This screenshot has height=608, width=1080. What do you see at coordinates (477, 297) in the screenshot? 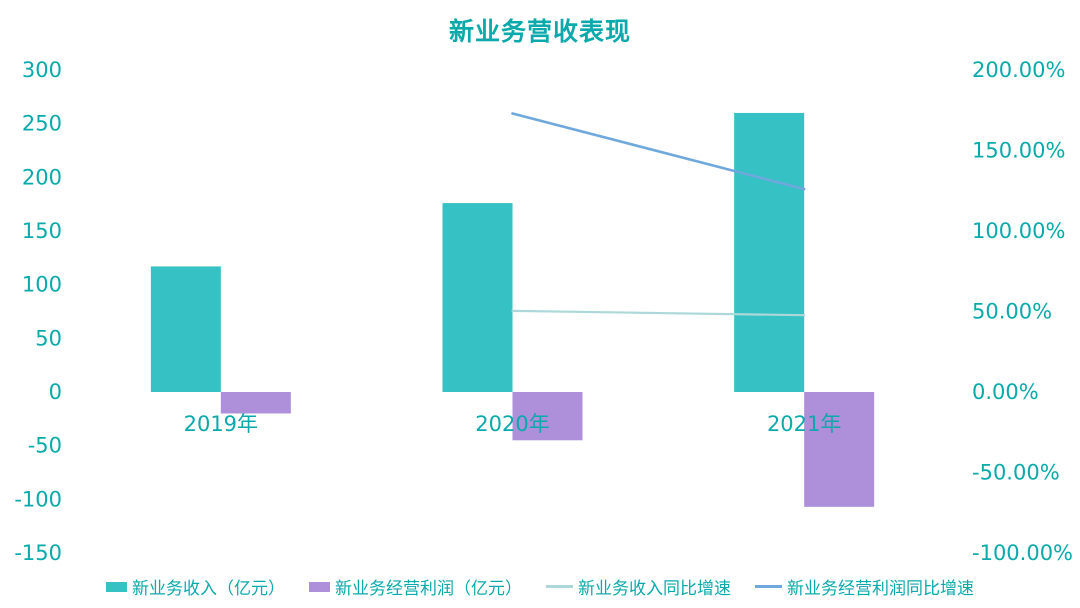
I see `bar-revenue-2020年` at bounding box center [477, 297].